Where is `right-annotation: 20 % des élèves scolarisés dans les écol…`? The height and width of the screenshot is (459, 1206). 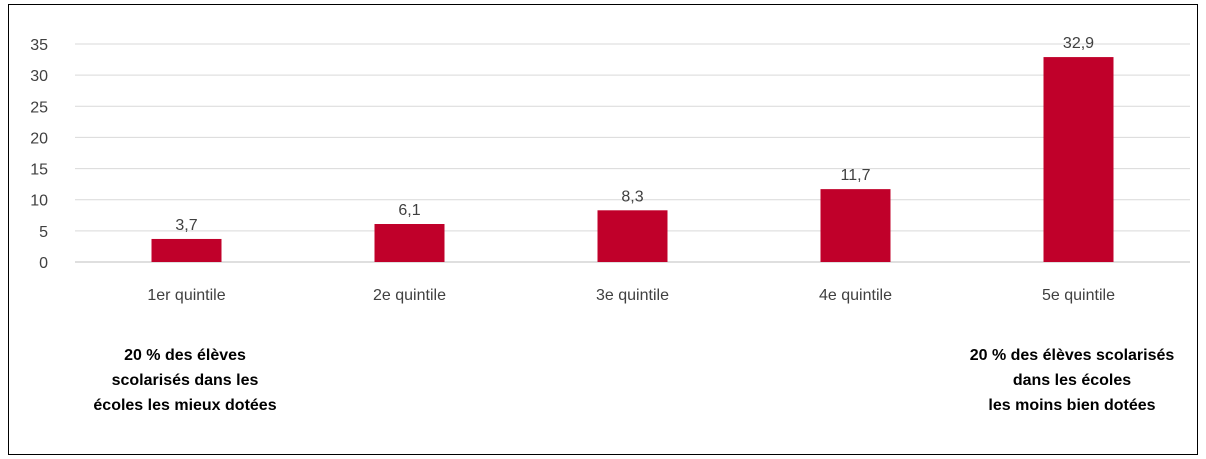
right-annotation: 20 % des élèves scolarisés dans les écol… is located at coordinates (1059, 380).